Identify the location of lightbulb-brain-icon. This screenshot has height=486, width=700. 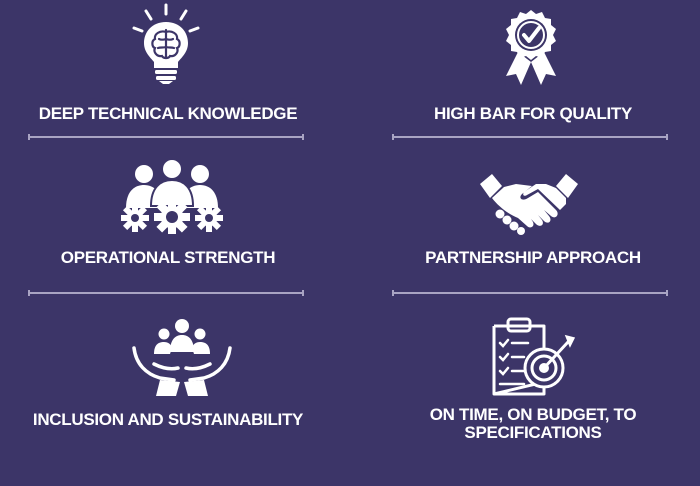
(166, 43).